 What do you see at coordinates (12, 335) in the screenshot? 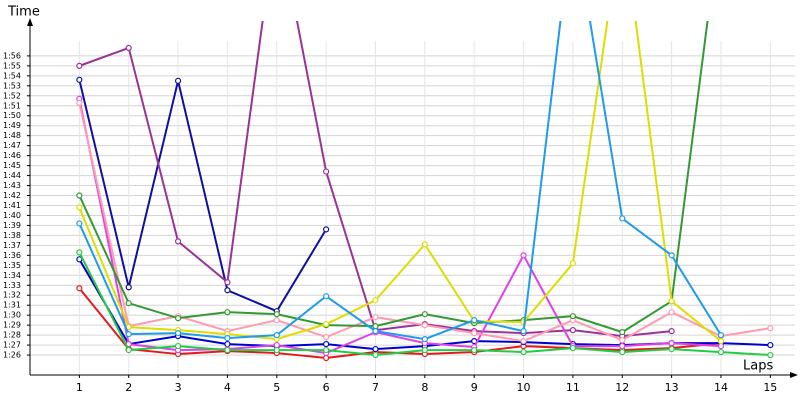
I see `y-tick-label: 1:28` at bounding box center [12, 335].